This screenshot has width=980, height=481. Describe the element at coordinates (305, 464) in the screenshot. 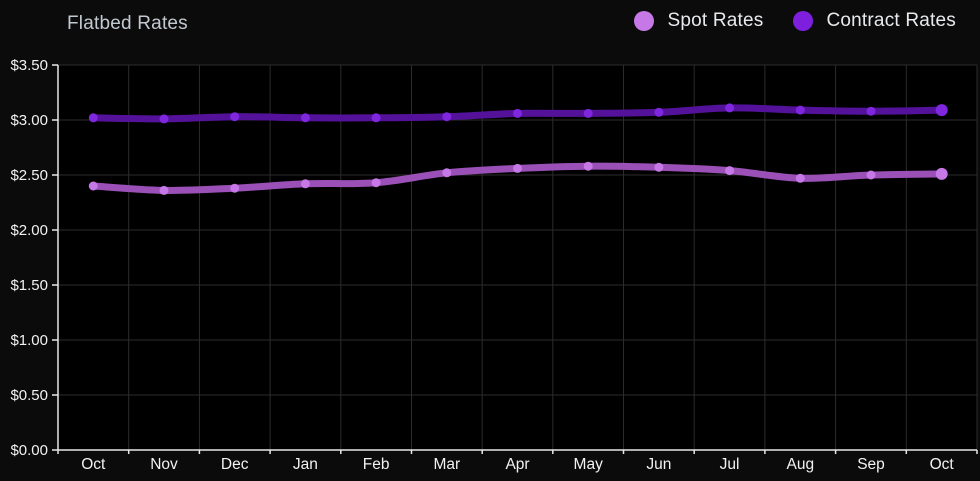

I see `x-tick-label: Jan` at that location.